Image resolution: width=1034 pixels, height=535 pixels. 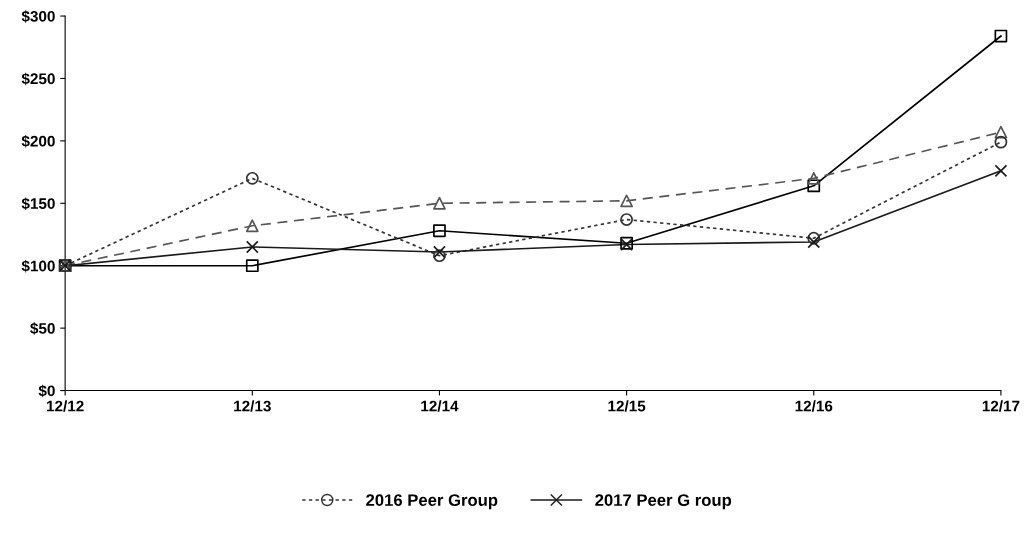 What do you see at coordinates (38, 16) in the screenshot?
I see `y-tick-label: $300` at bounding box center [38, 16].